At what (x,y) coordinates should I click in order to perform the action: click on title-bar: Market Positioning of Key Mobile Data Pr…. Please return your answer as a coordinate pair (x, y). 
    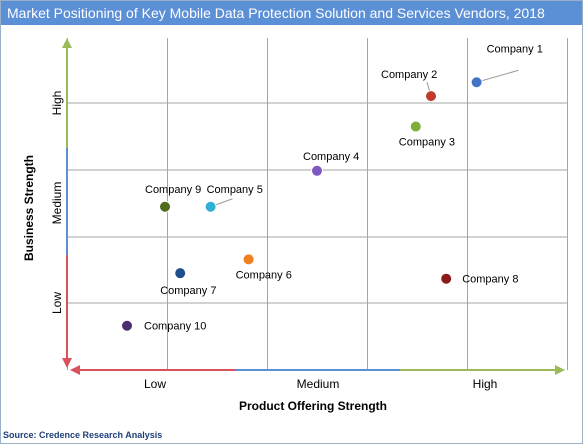
    Looking at the image, I should click on (291, 13).